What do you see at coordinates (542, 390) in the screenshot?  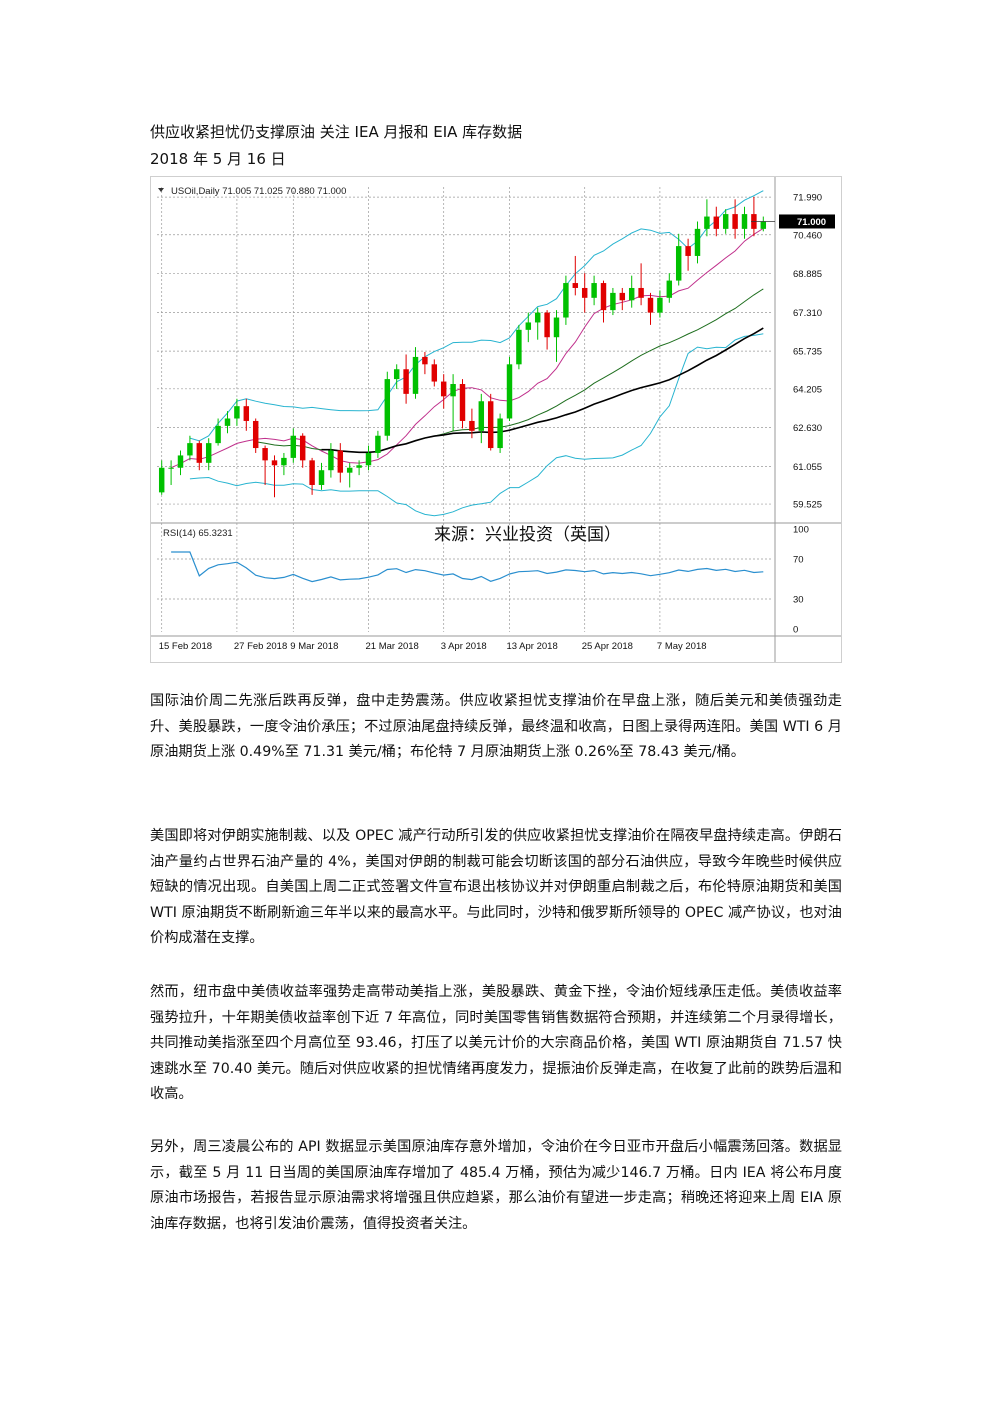 I see `moving-average-slow-line` at bounding box center [542, 390].